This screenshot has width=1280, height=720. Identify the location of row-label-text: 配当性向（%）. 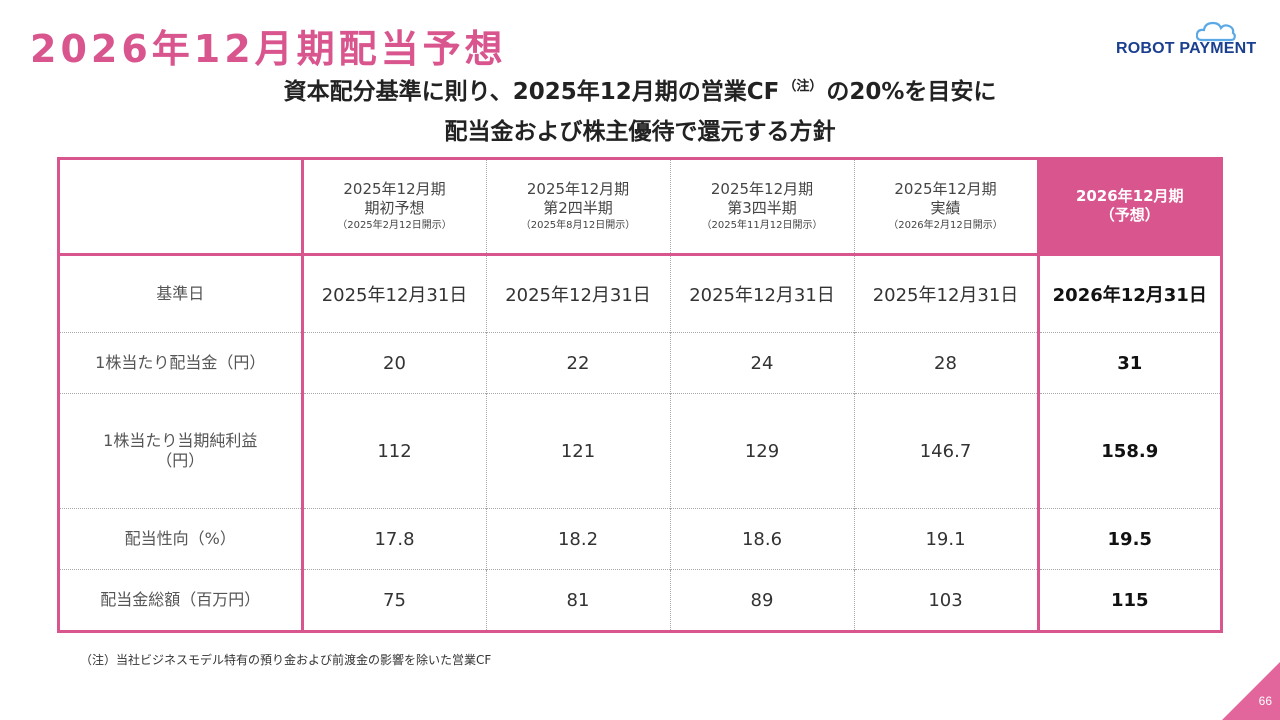
(180, 539).